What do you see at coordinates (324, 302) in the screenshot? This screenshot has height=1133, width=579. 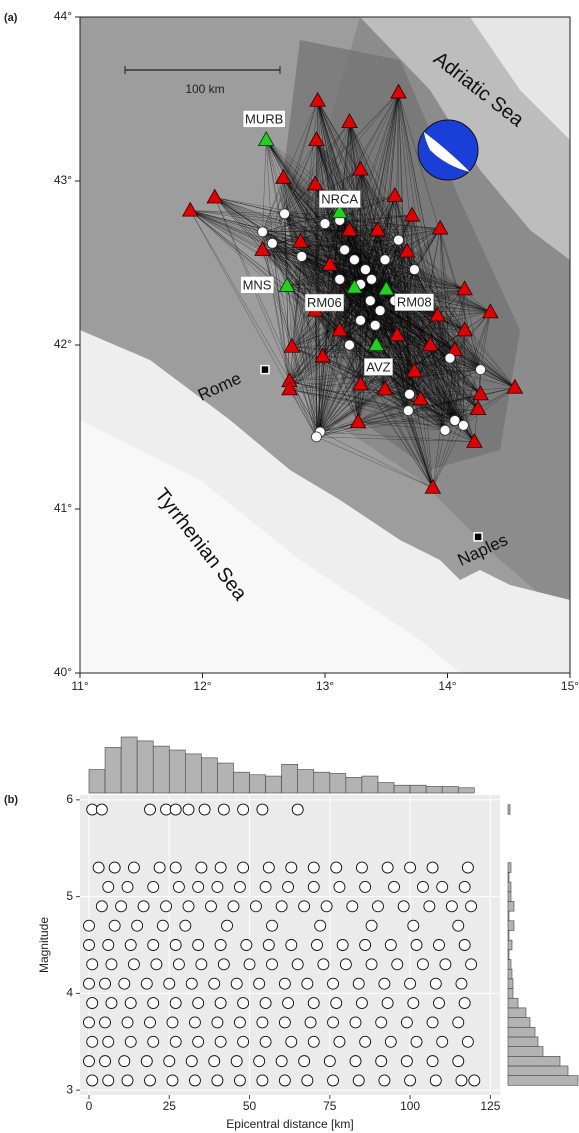 I see `station-label-bg` at bounding box center [324, 302].